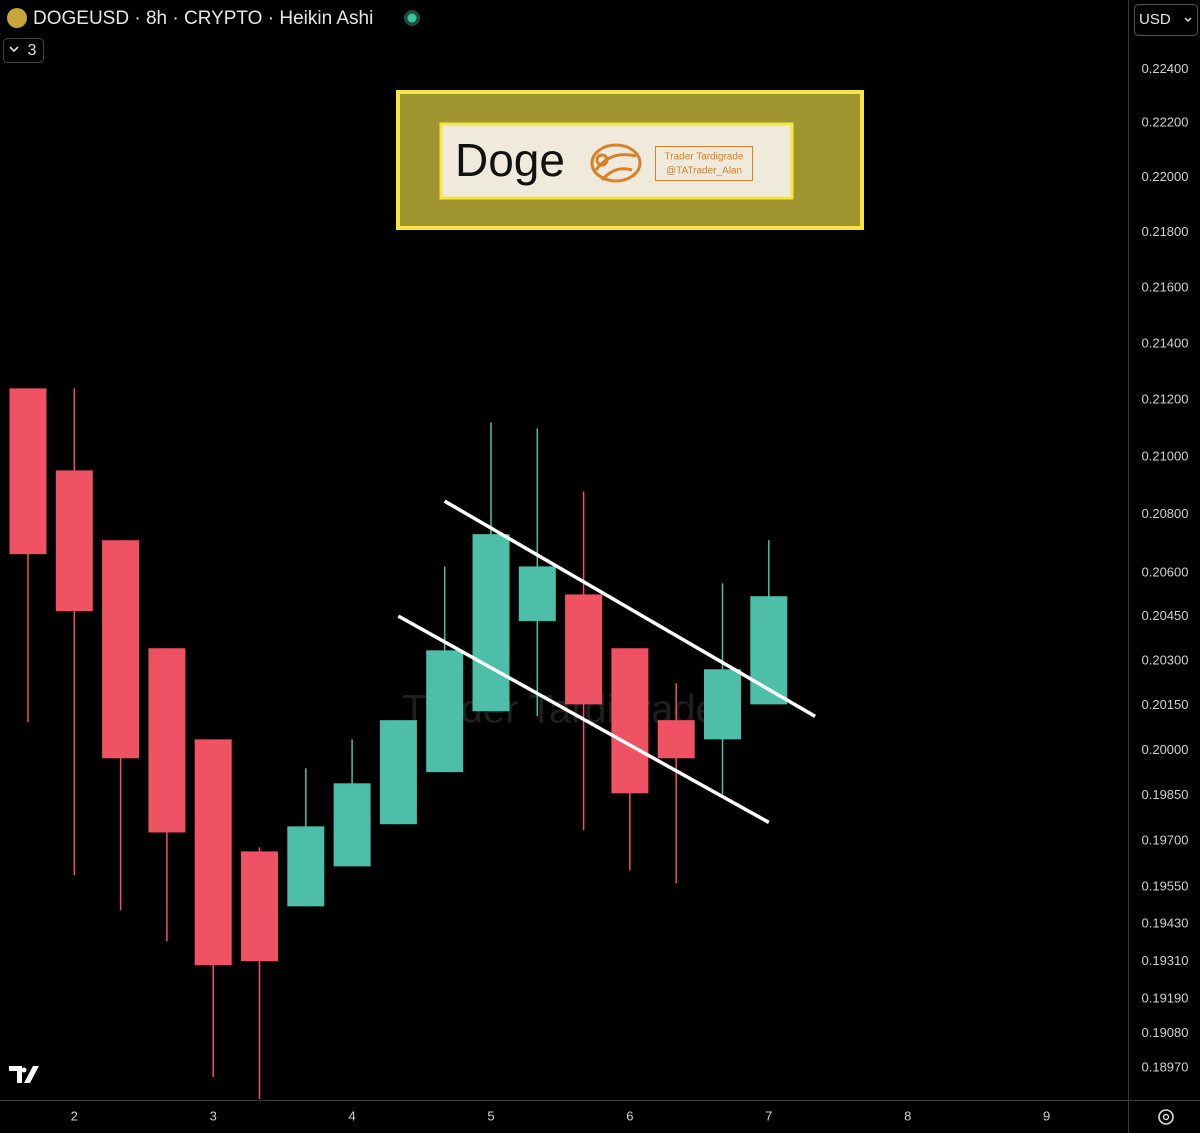  What do you see at coordinates (1165, 286) in the screenshot?
I see `y-tick-label: 0.21600` at bounding box center [1165, 286].